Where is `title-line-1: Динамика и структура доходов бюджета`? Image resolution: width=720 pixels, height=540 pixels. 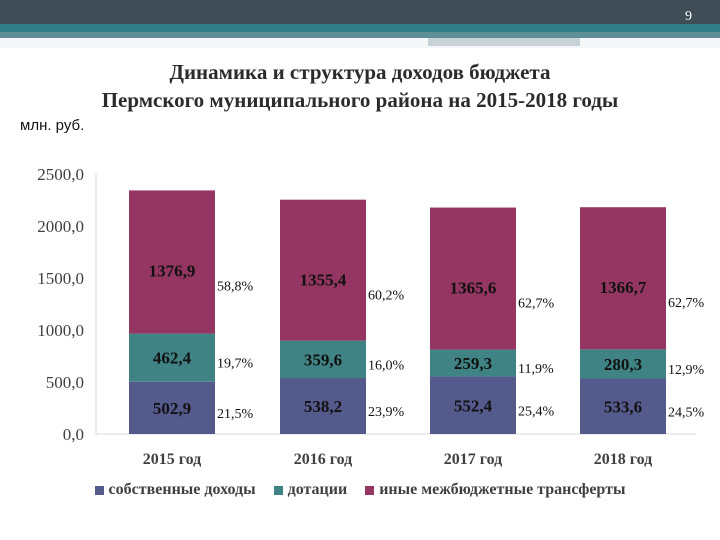
title-line-1: Динамика и структура доходов бюджета is located at coordinates (360, 72).